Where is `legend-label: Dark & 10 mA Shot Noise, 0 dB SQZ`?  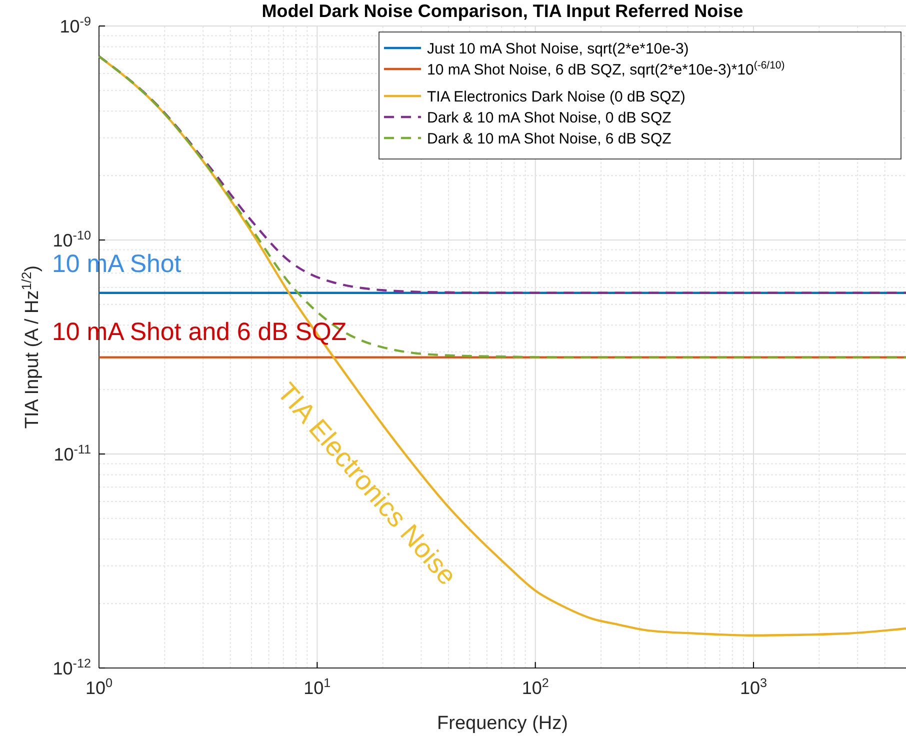
legend-label: Dark & 10 mA Shot Noise, 0 dB SQZ is located at coordinates (549, 117).